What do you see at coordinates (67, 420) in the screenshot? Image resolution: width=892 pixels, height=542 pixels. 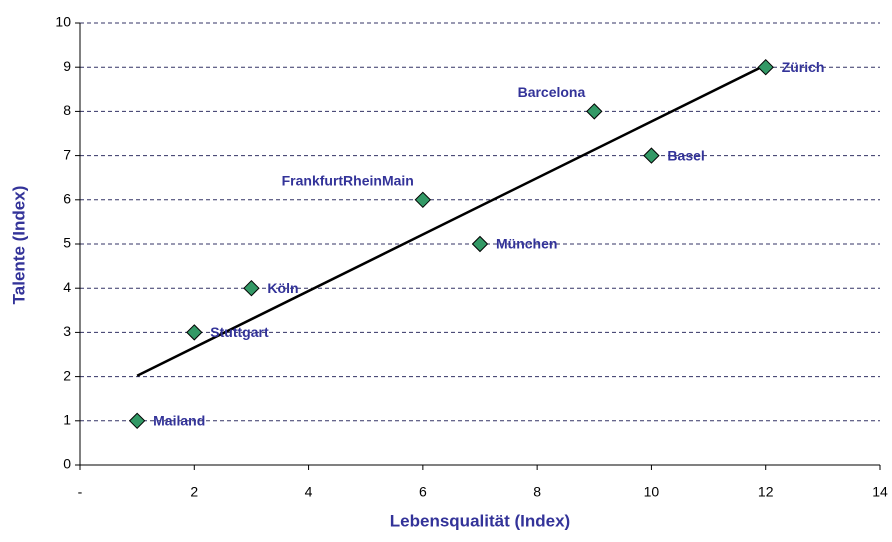 I see `y-tick-label: 1` at bounding box center [67, 420].